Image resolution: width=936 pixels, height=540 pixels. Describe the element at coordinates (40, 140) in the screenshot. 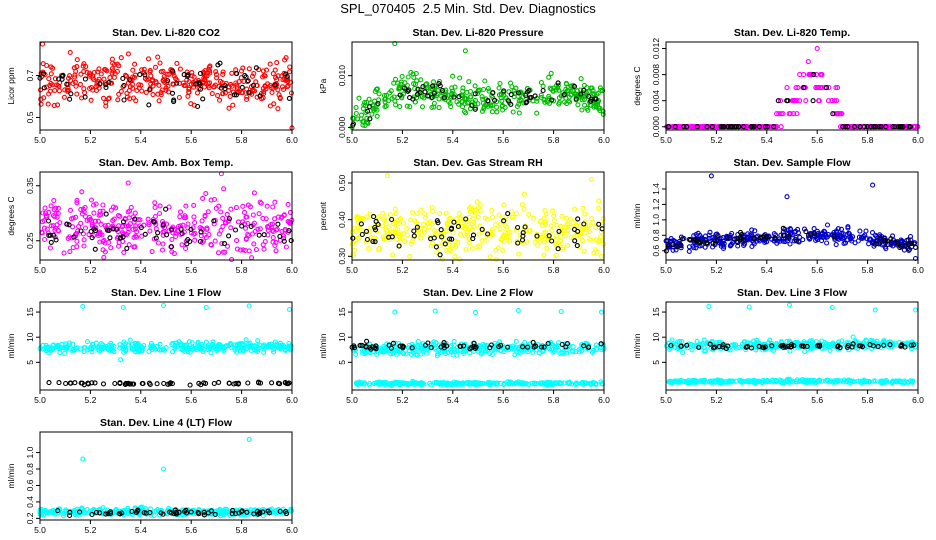

I see `x-tick-label: 5.0` at that location.